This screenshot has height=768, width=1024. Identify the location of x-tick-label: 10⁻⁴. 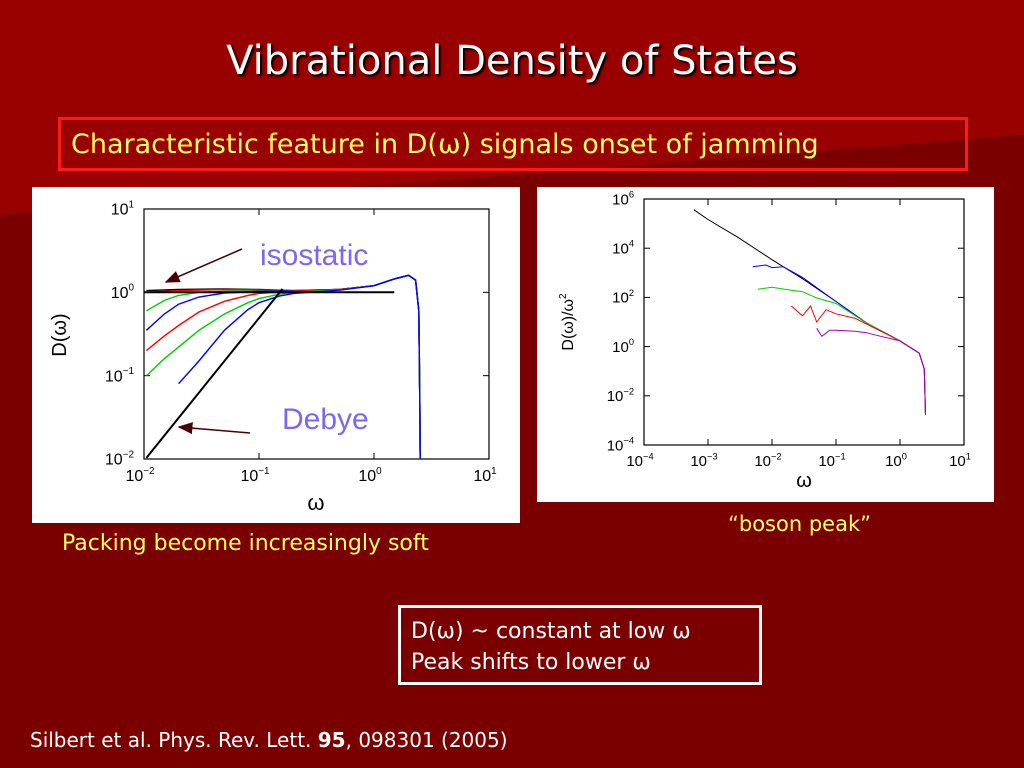
(639, 460).